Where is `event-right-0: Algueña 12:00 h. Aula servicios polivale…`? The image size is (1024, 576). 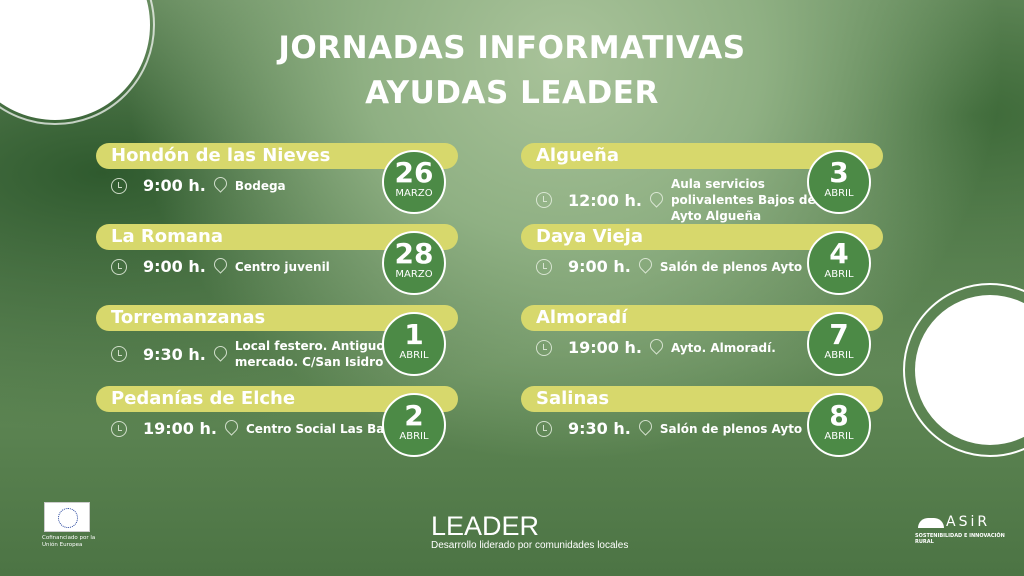 event-right-0: Algueña 12:00 h. Aula servicios polivale… is located at coordinates (706, 183).